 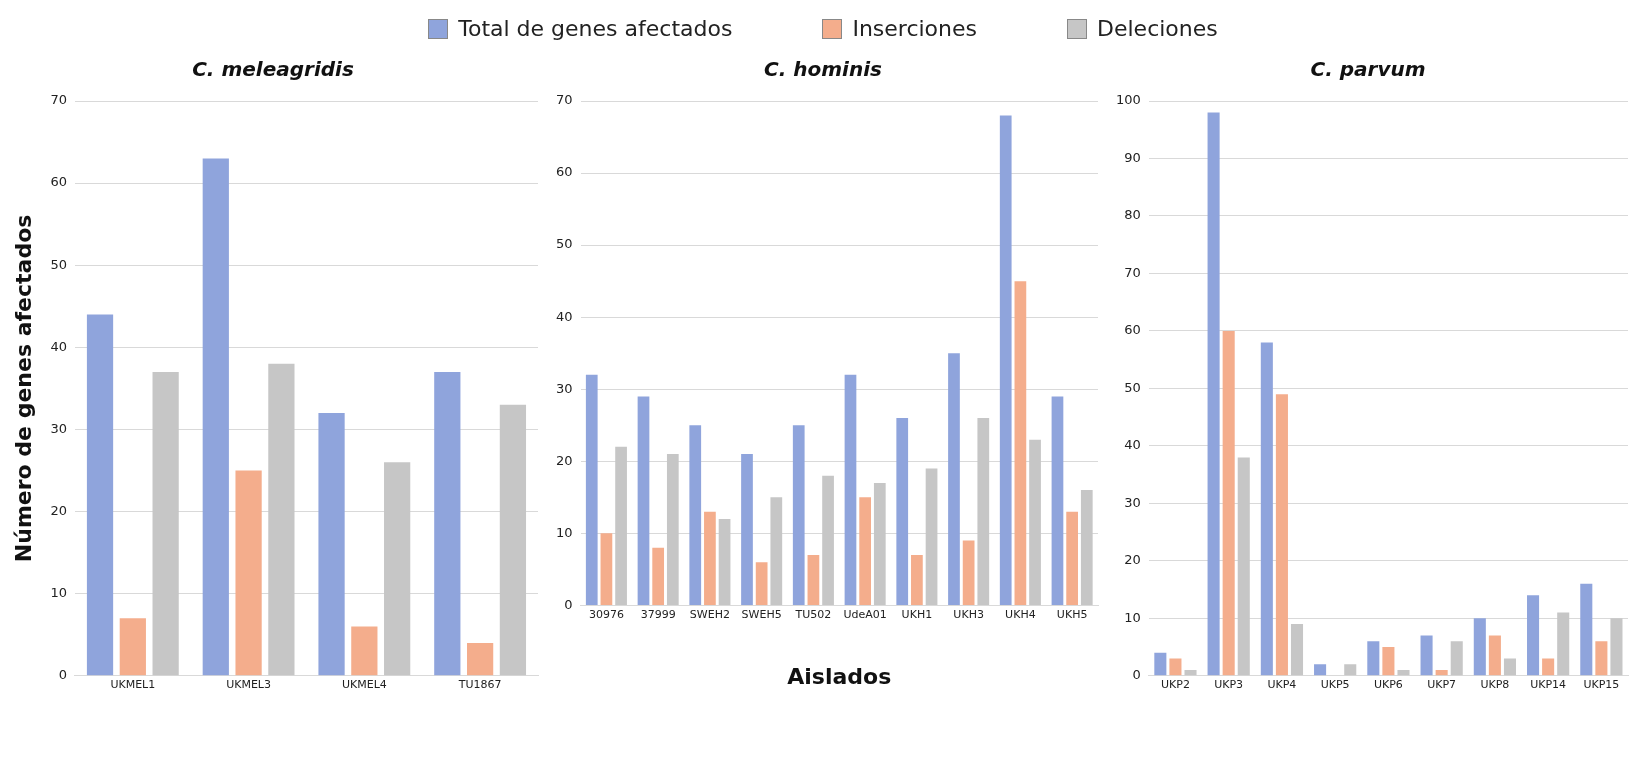 I want to click on x-tick-label: UKP7, so click(x=1442, y=685).